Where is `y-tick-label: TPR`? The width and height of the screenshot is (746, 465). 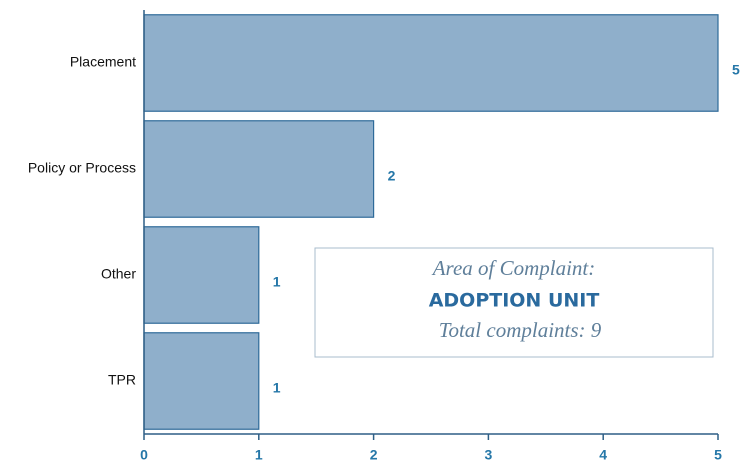
y-tick-label: TPR is located at coordinates (122, 380).